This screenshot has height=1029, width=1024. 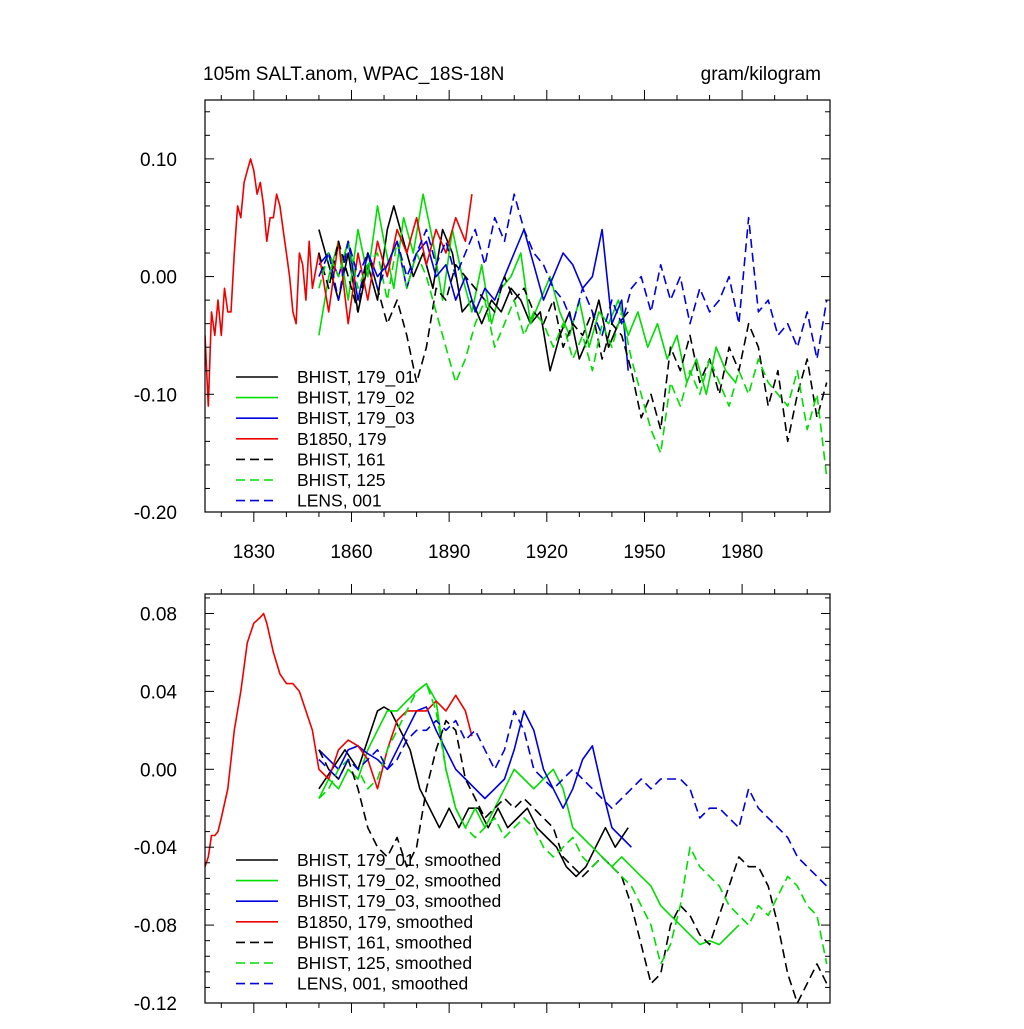 What do you see at coordinates (356, 418) in the screenshot?
I see `legend-label-3: BHIST, 179_03` at bounding box center [356, 418].